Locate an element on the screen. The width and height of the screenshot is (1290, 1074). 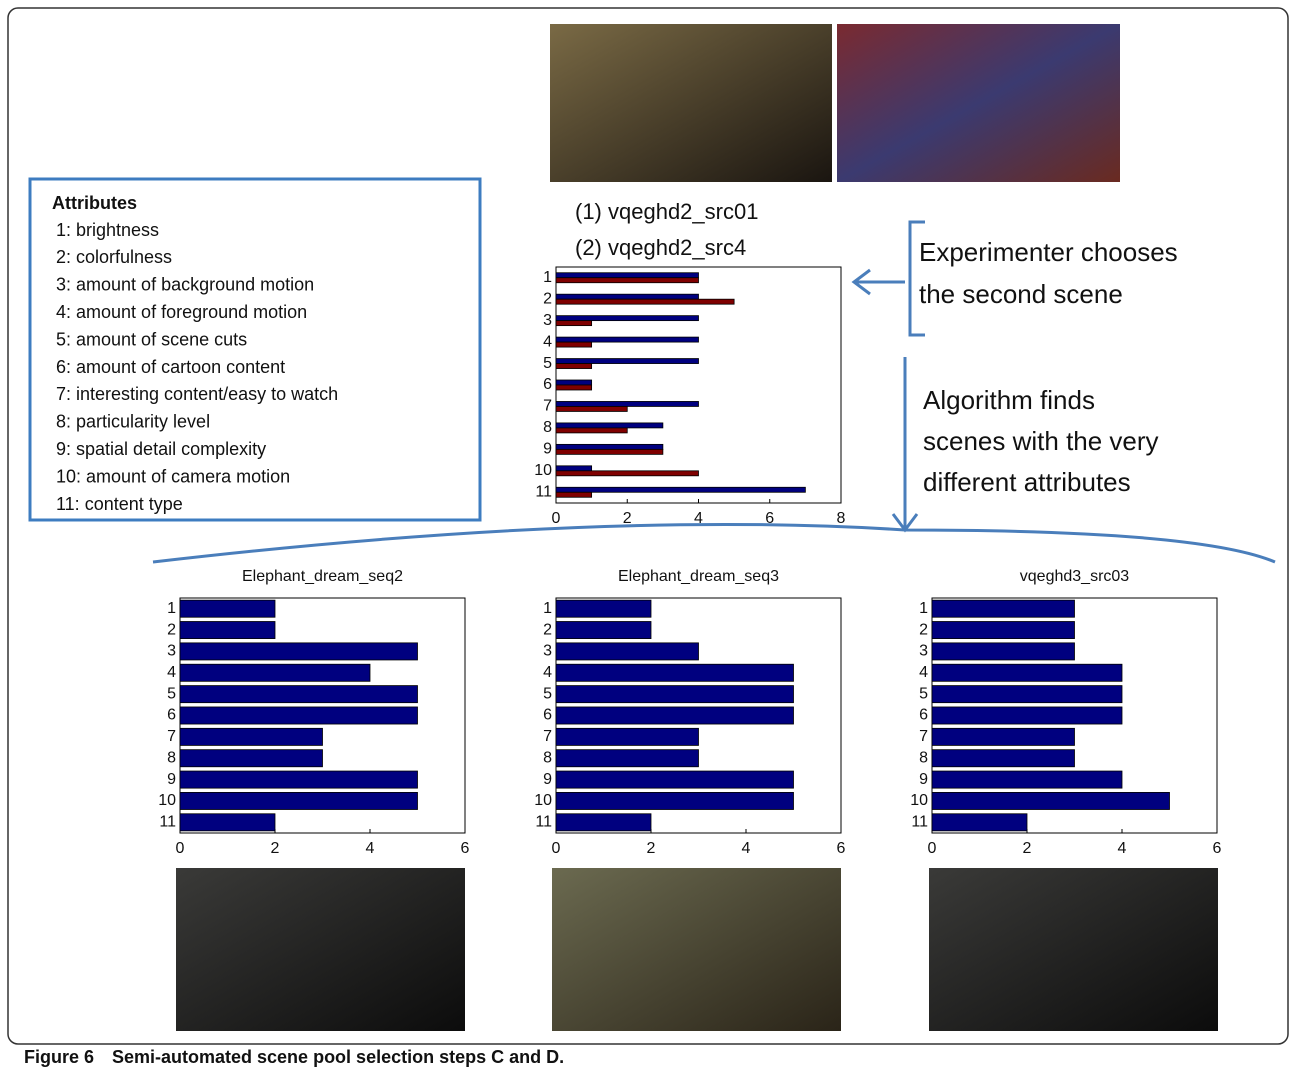
y-tick-label: 10 is located at coordinates (543, 800).